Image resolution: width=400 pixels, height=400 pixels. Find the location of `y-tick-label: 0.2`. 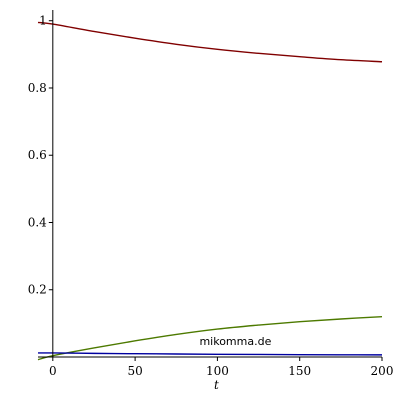

y-tick-label: 0.2 is located at coordinates (37, 290).